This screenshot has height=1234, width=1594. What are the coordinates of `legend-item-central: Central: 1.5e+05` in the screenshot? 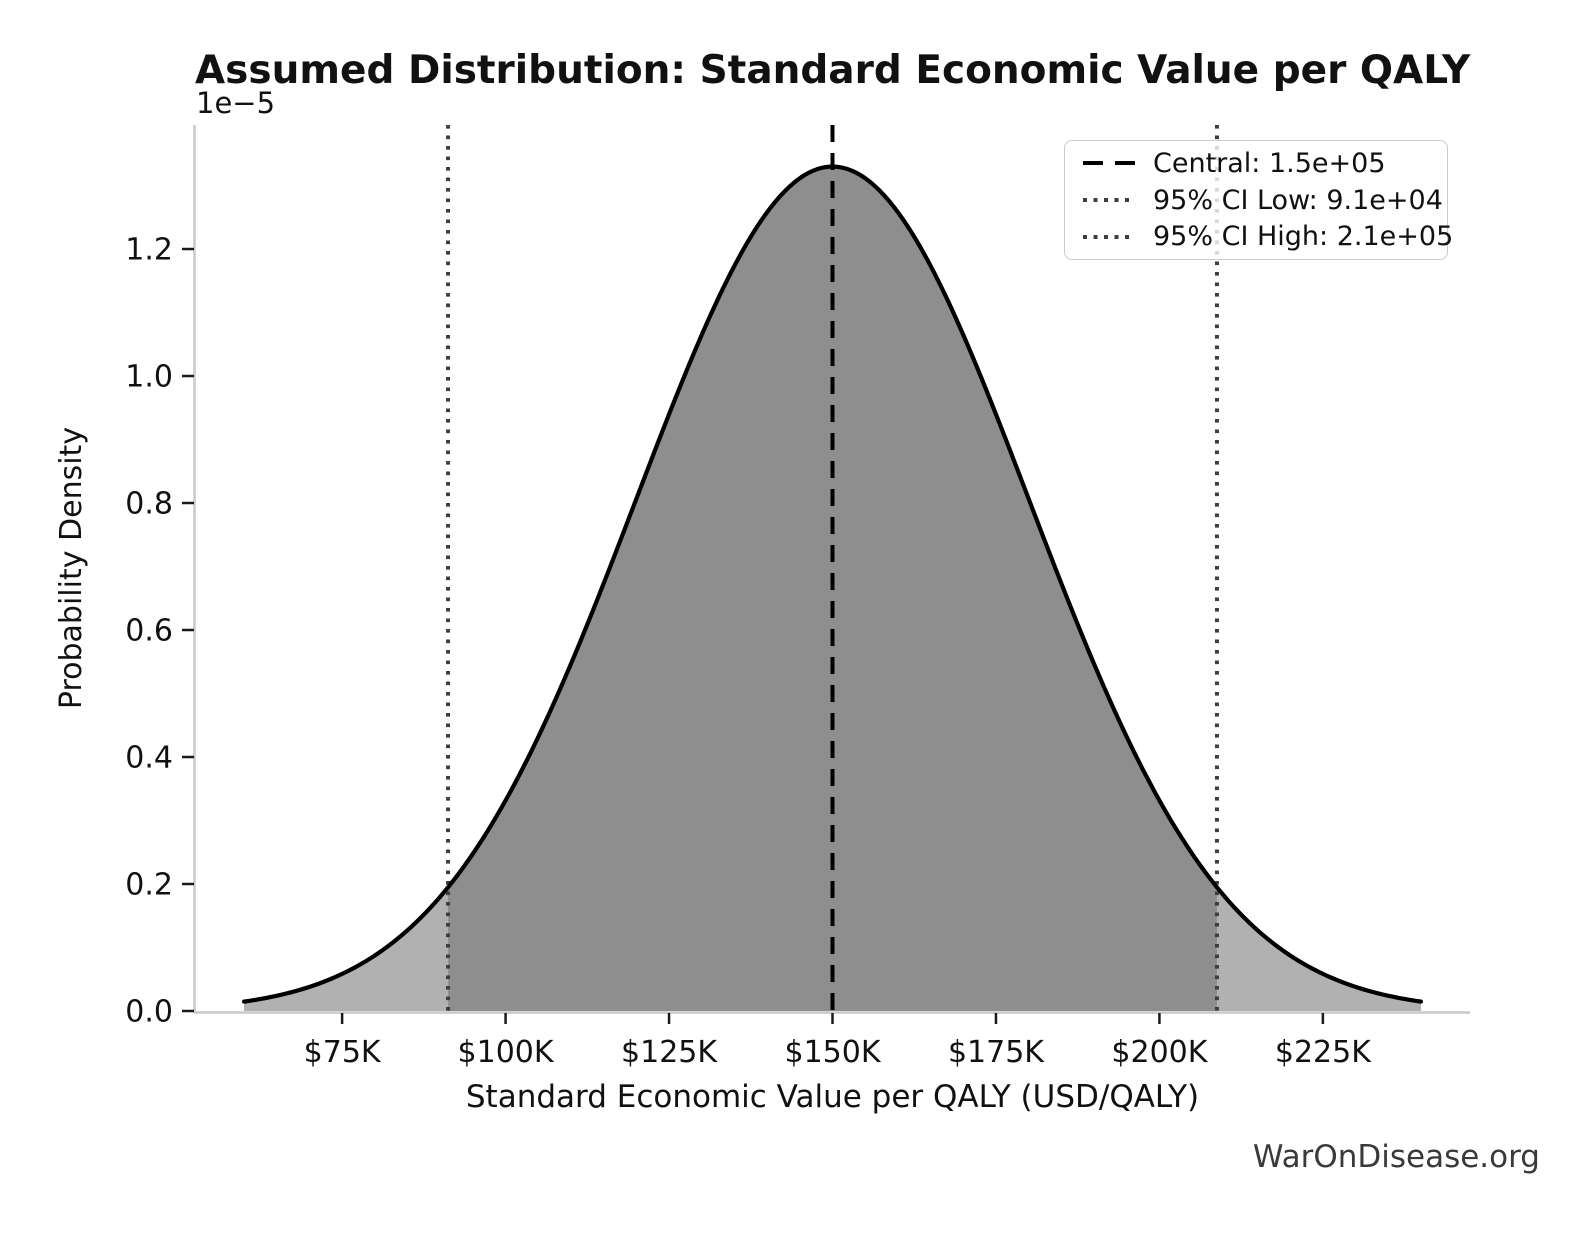 It's located at (1260, 163).